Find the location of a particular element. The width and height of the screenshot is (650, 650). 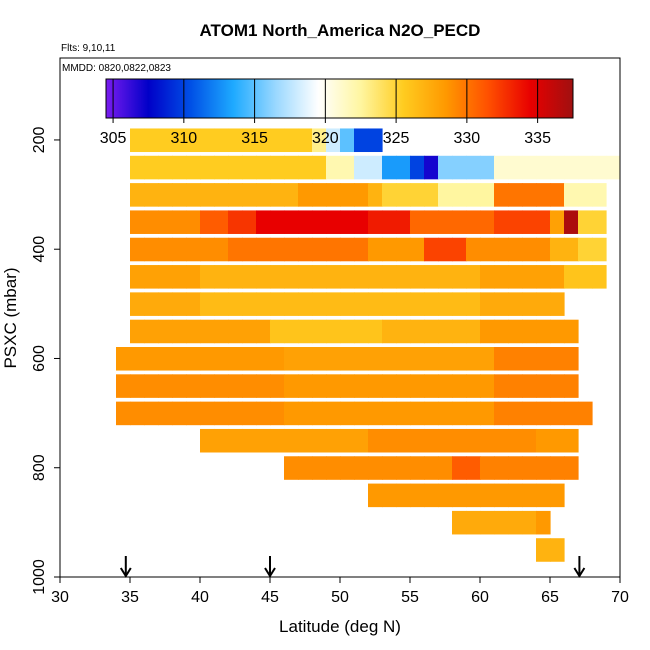

x-tick-label: 40 is located at coordinates (200, 597).